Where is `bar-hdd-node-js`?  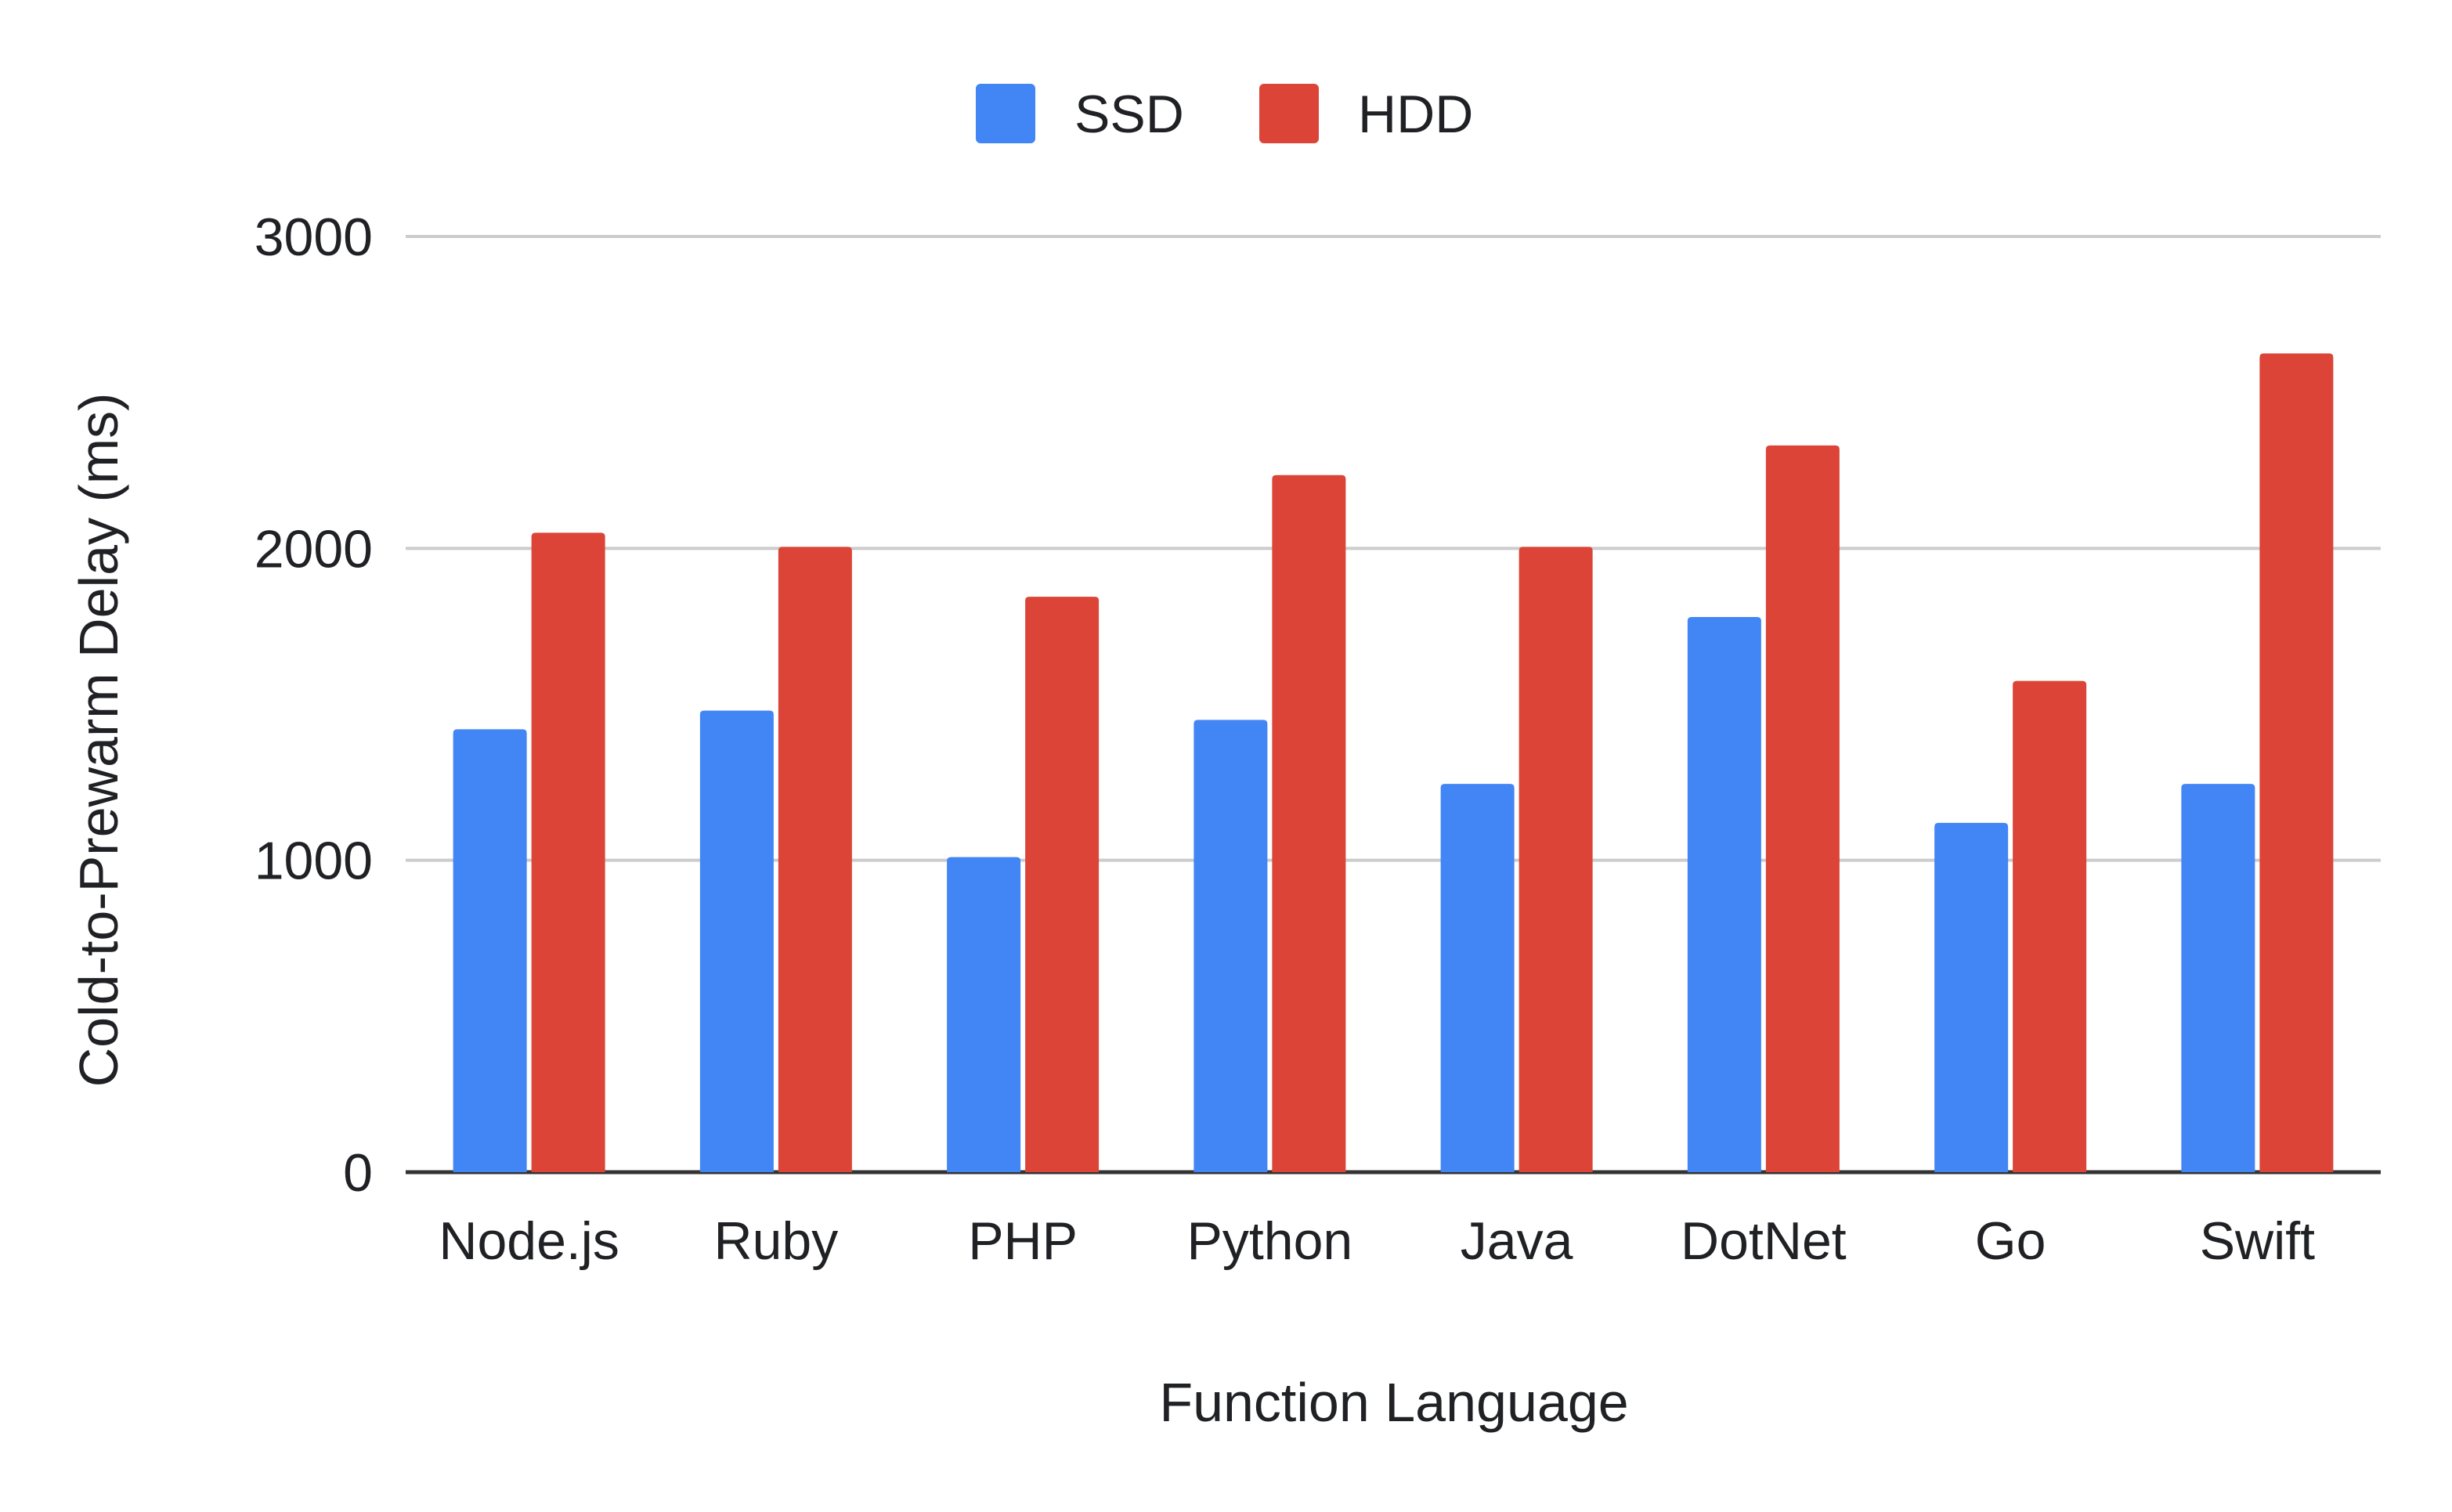
bar-hdd-node-js is located at coordinates (568, 852).